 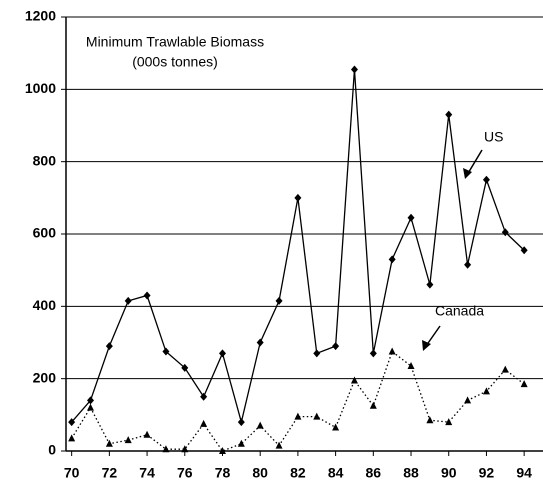 What do you see at coordinates (459, 311) in the screenshot?
I see `series-annotation: Canada` at bounding box center [459, 311].